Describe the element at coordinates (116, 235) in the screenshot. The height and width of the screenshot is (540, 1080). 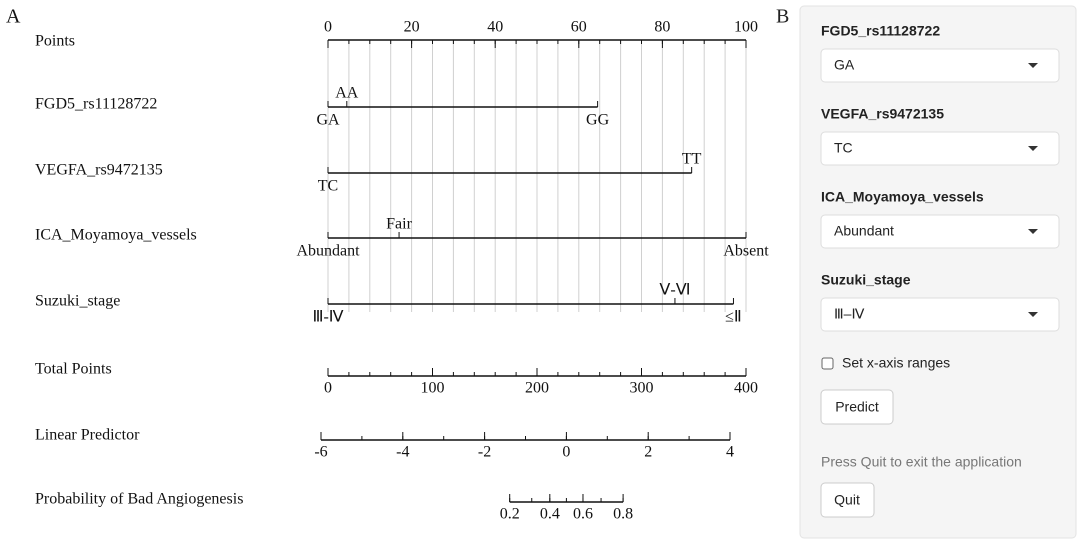
I see `row-label: ICA_Moyamoya_vessels` at that location.